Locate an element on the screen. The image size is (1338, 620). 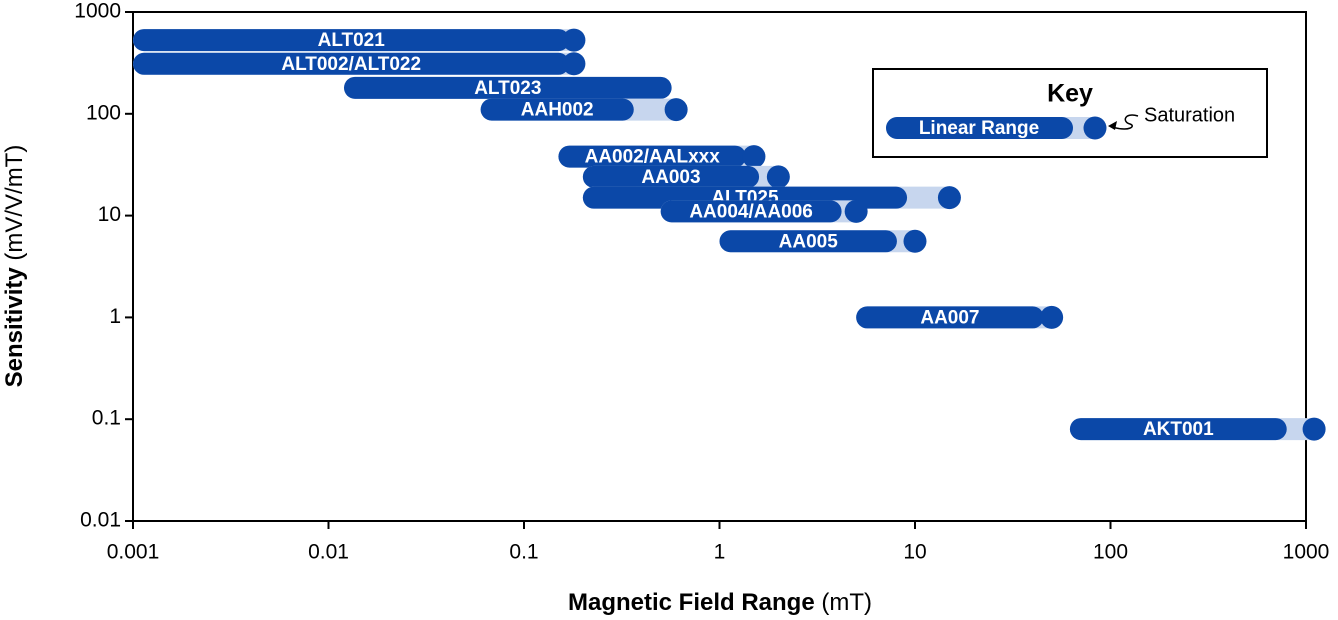
x-tick-label: 0.001 is located at coordinates (133, 552).